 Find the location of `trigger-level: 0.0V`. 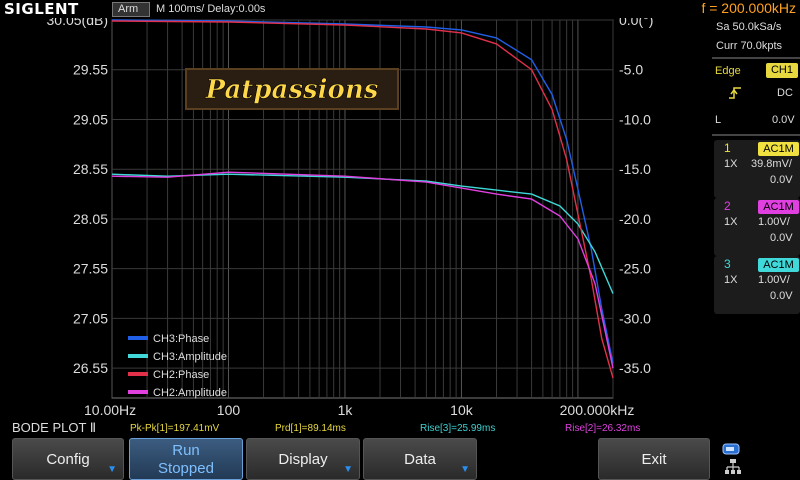

trigger-level: 0.0V is located at coordinates (783, 120).